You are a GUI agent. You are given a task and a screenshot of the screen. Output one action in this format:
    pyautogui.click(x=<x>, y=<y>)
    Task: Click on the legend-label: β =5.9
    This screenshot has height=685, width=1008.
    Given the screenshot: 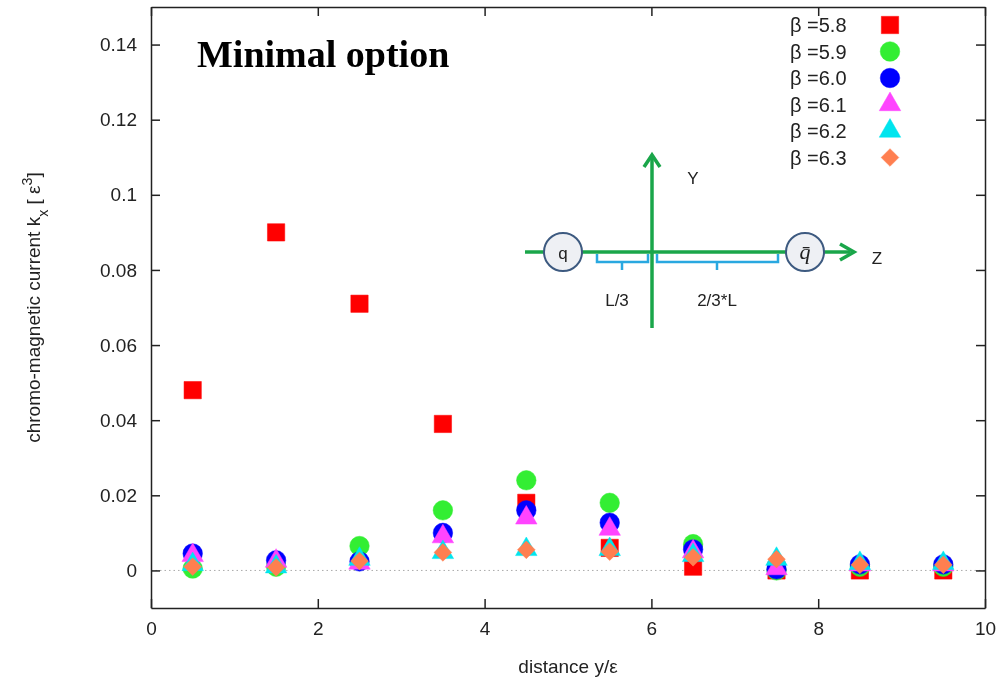 What is the action you would take?
    pyautogui.click(x=818, y=51)
    